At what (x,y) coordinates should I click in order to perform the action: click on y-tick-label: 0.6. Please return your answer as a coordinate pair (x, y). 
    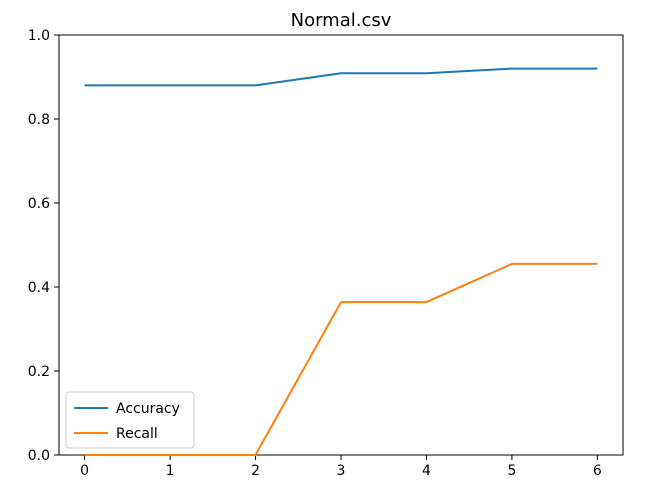
    Looking at the image, I should click on (39, 204).